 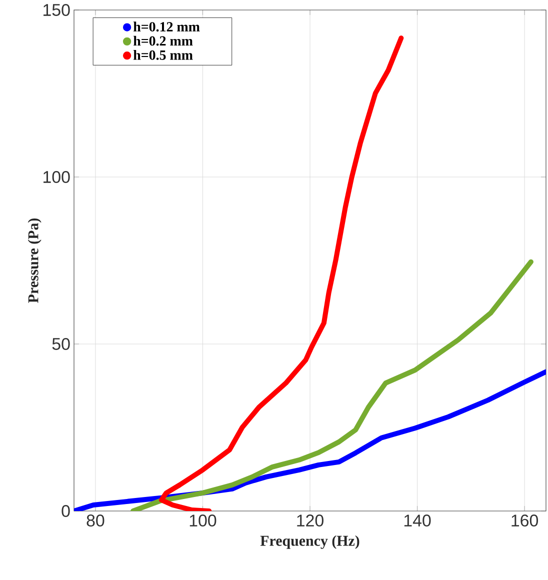 What do you see at coordinates (310, 542) in the screenshot?
I see `x-axis-title: Frequency (Hz)` at bounding box center [310, 542].